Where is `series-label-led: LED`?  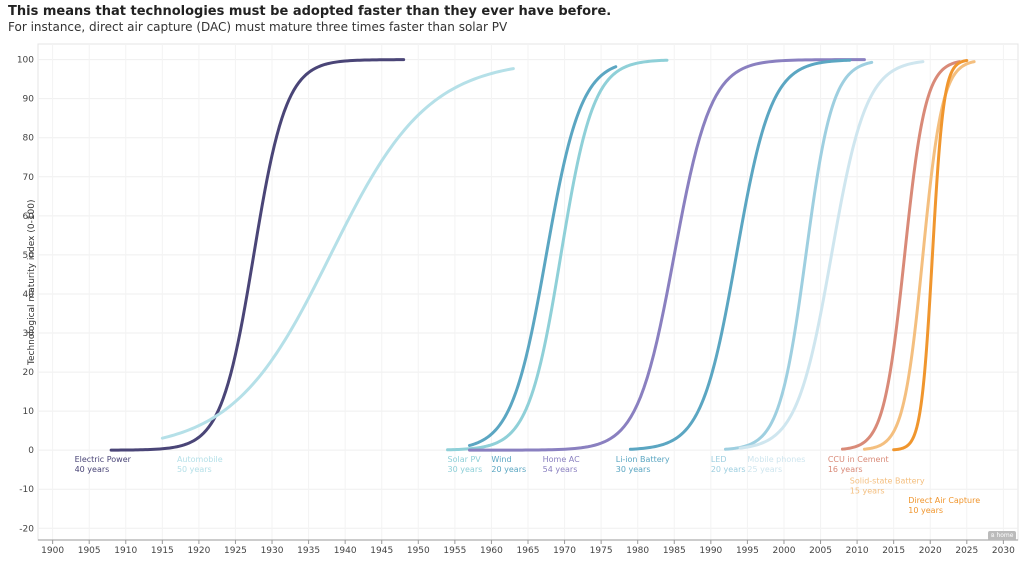
series-label-led: LED is located at coordinates (719, 459).